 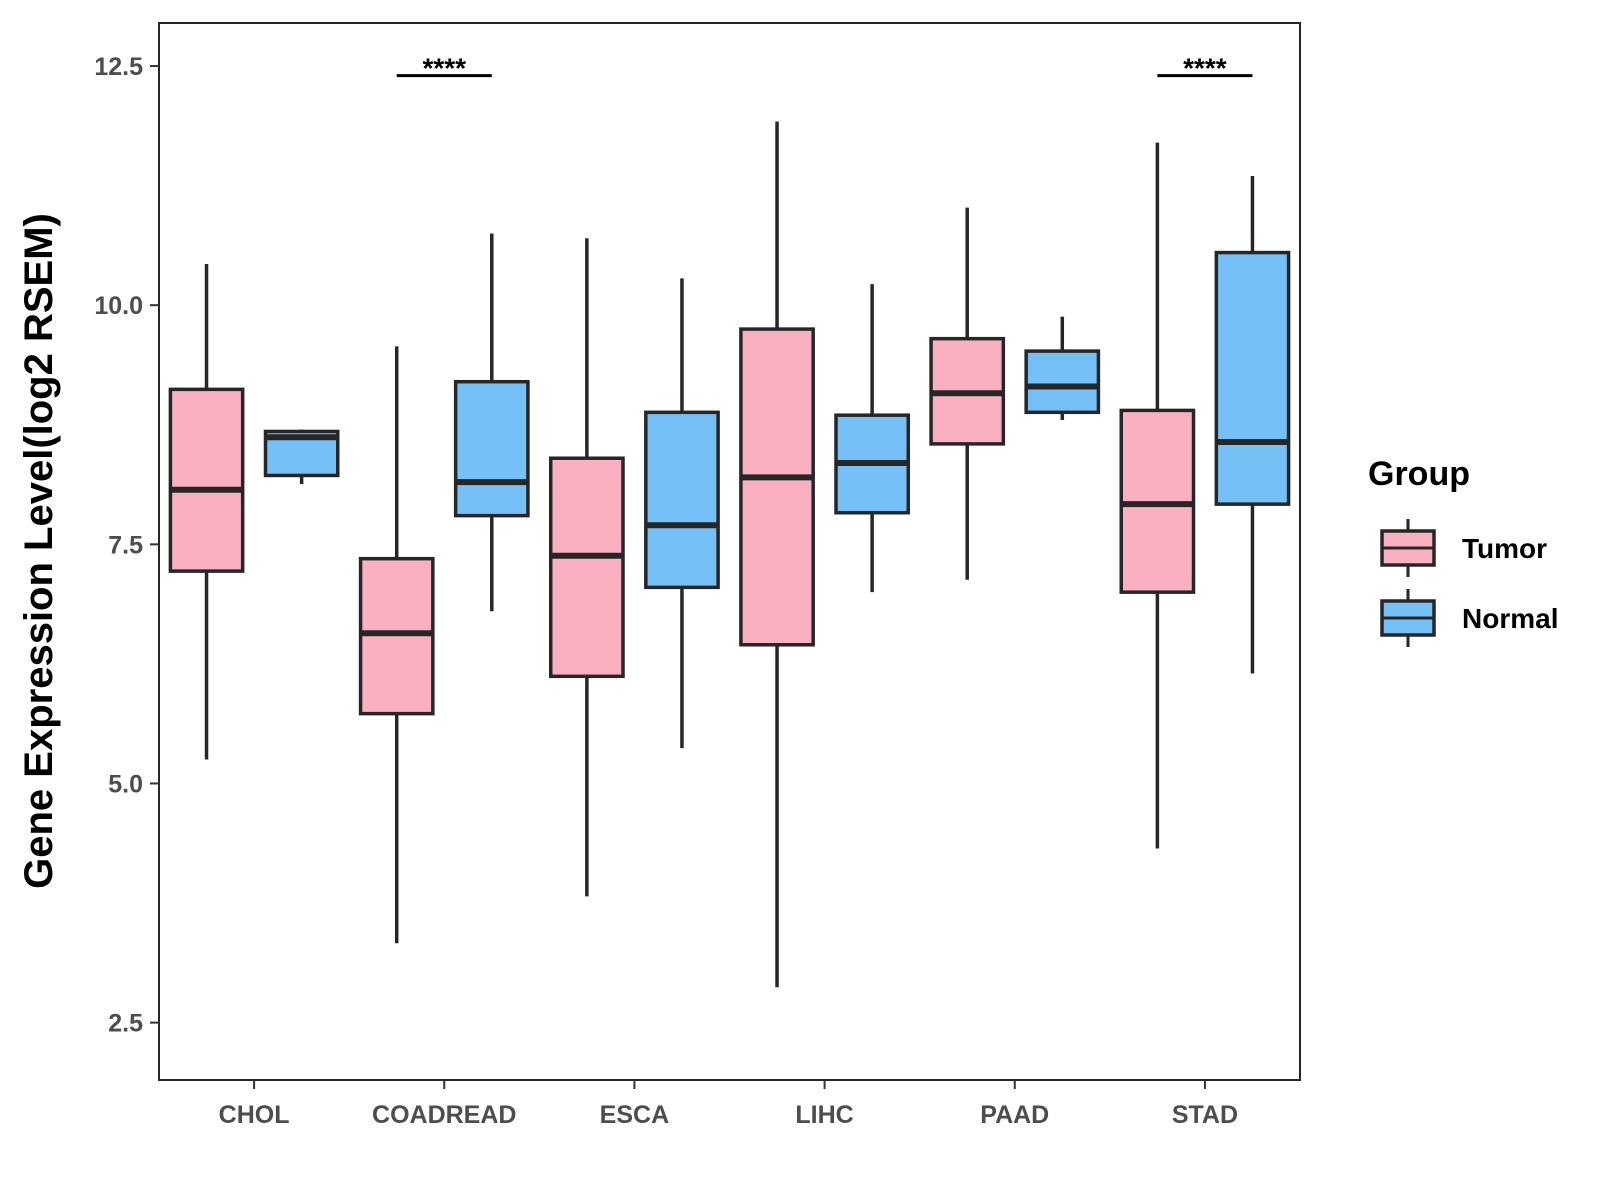 What do you see at coordinates (396, 645) in the screenshot?
I see `box-tumor-coadread` at bounding box center [396, 645].